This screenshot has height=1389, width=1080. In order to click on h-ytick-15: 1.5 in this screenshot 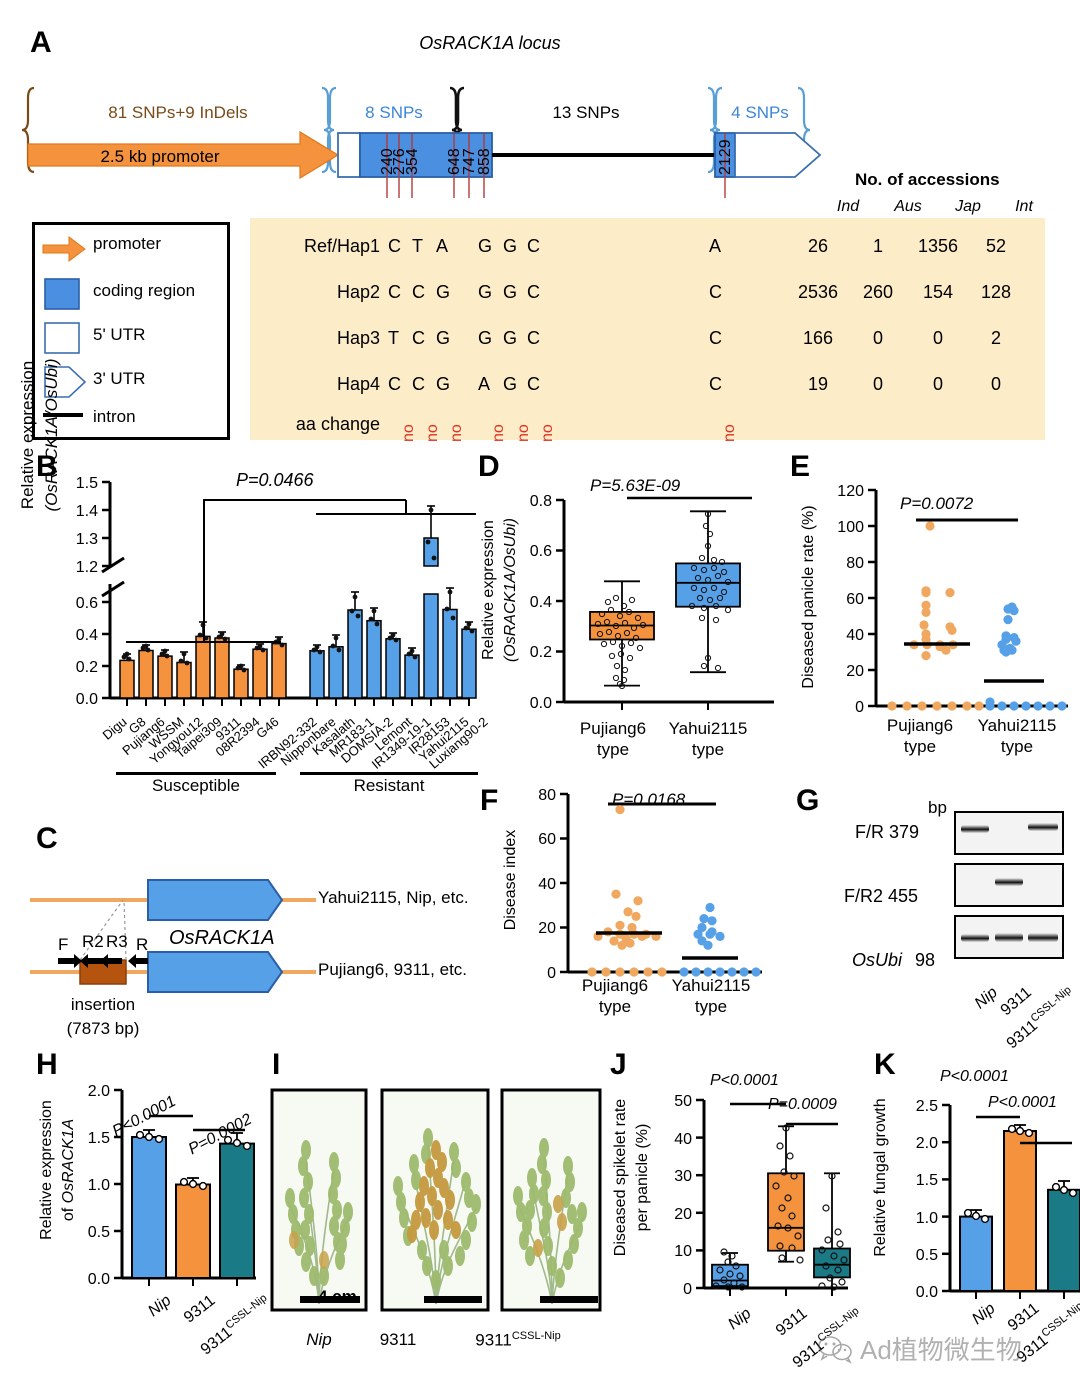, I will do `click(99, 1138)`.